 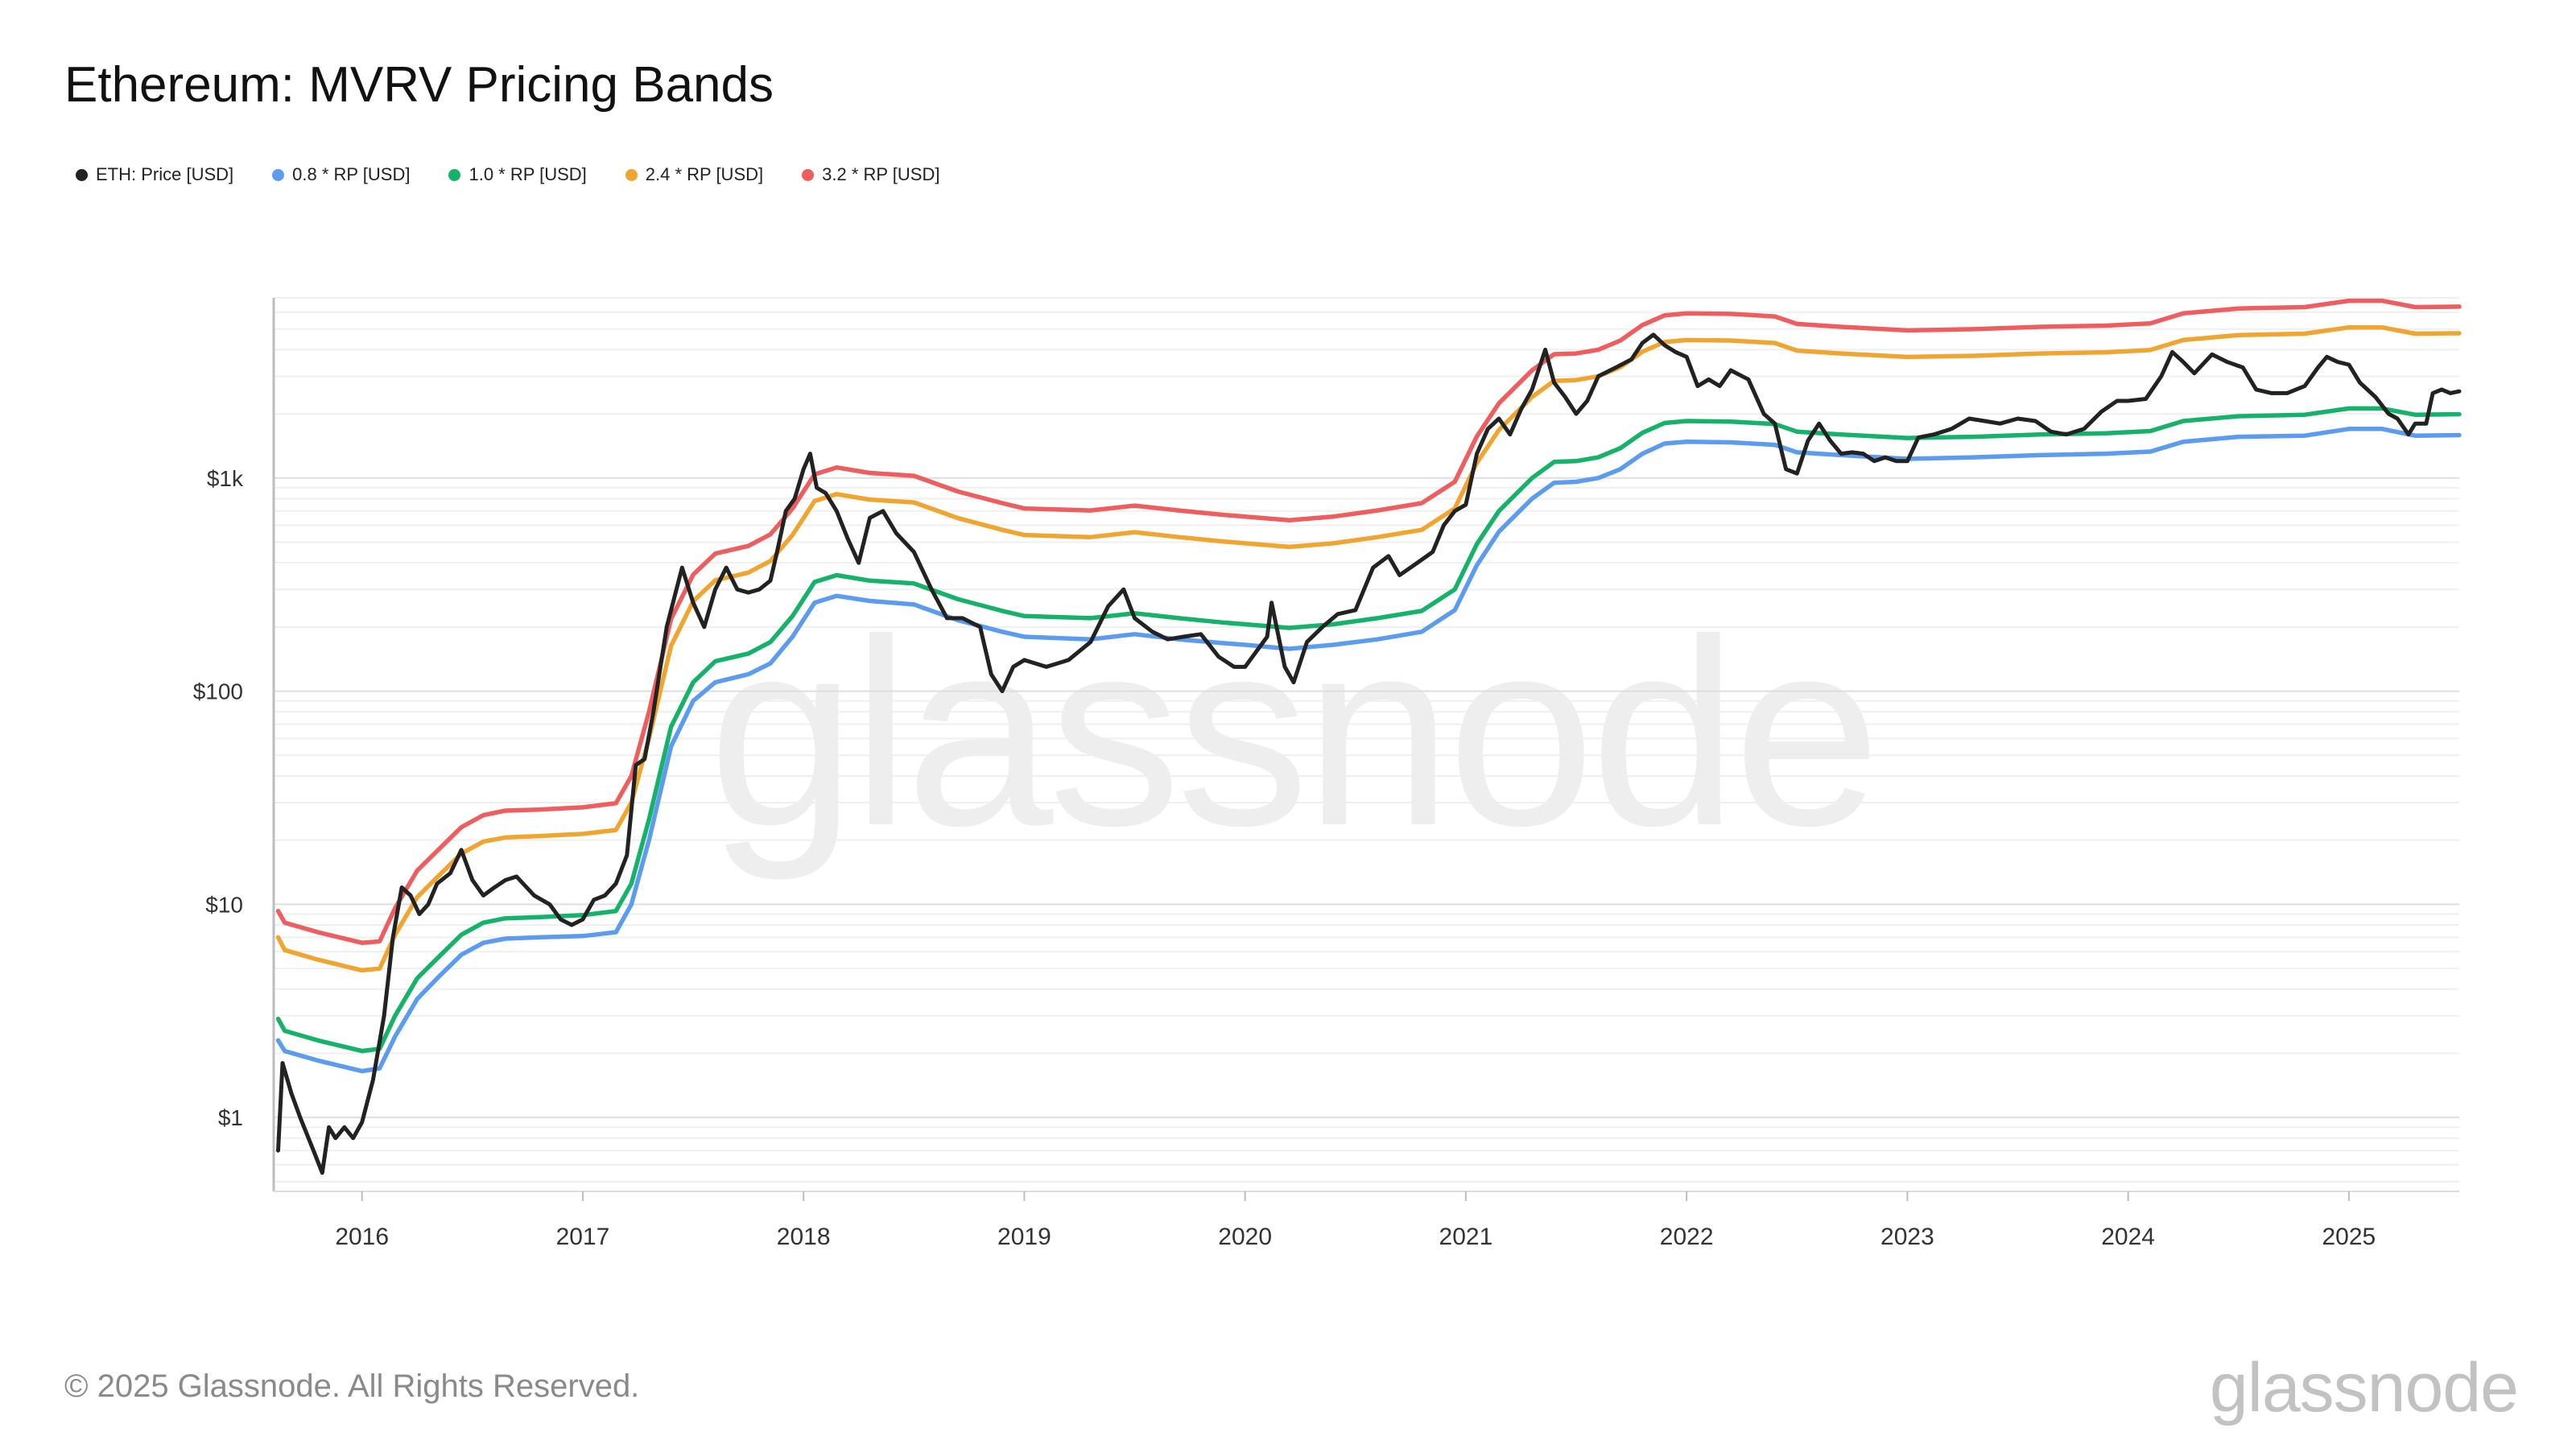 What do you see at coordinates (1907, 1237) in the screenshot?
I see `x-tick-label: 2023` at bounding box center [1907, 1237].